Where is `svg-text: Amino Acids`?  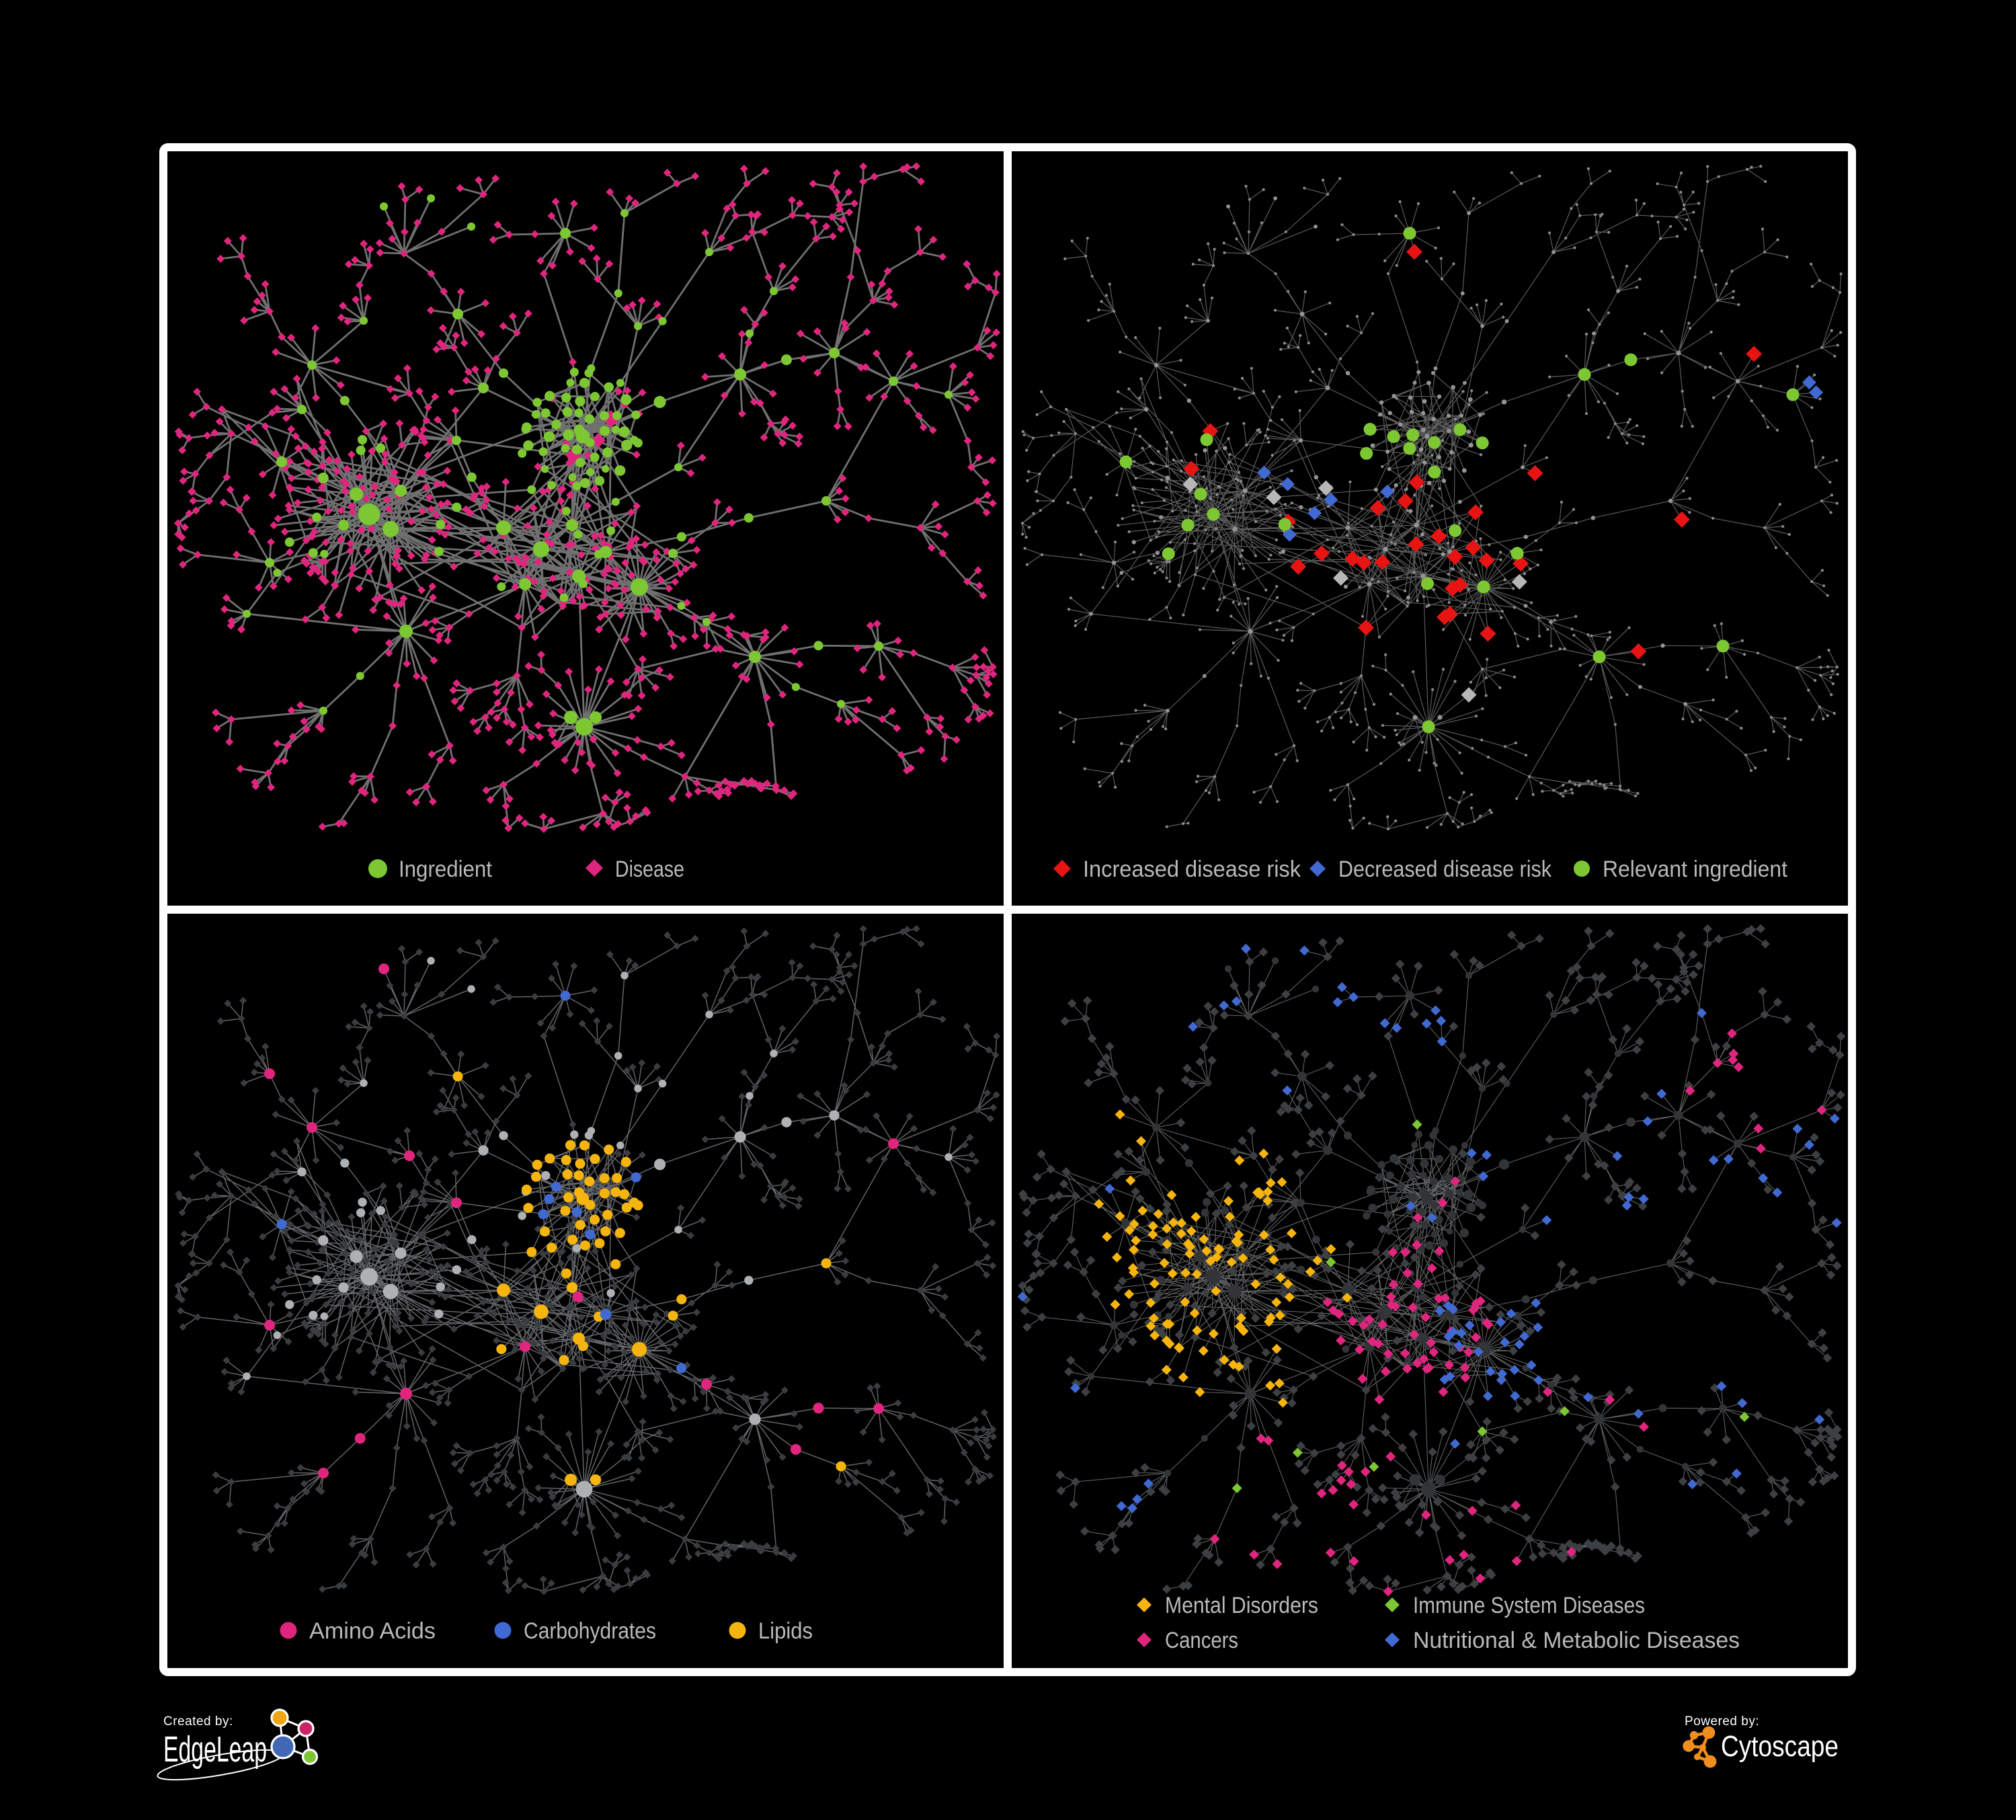 svg-text: Amino Acids is located at coordinates (372, 1631).